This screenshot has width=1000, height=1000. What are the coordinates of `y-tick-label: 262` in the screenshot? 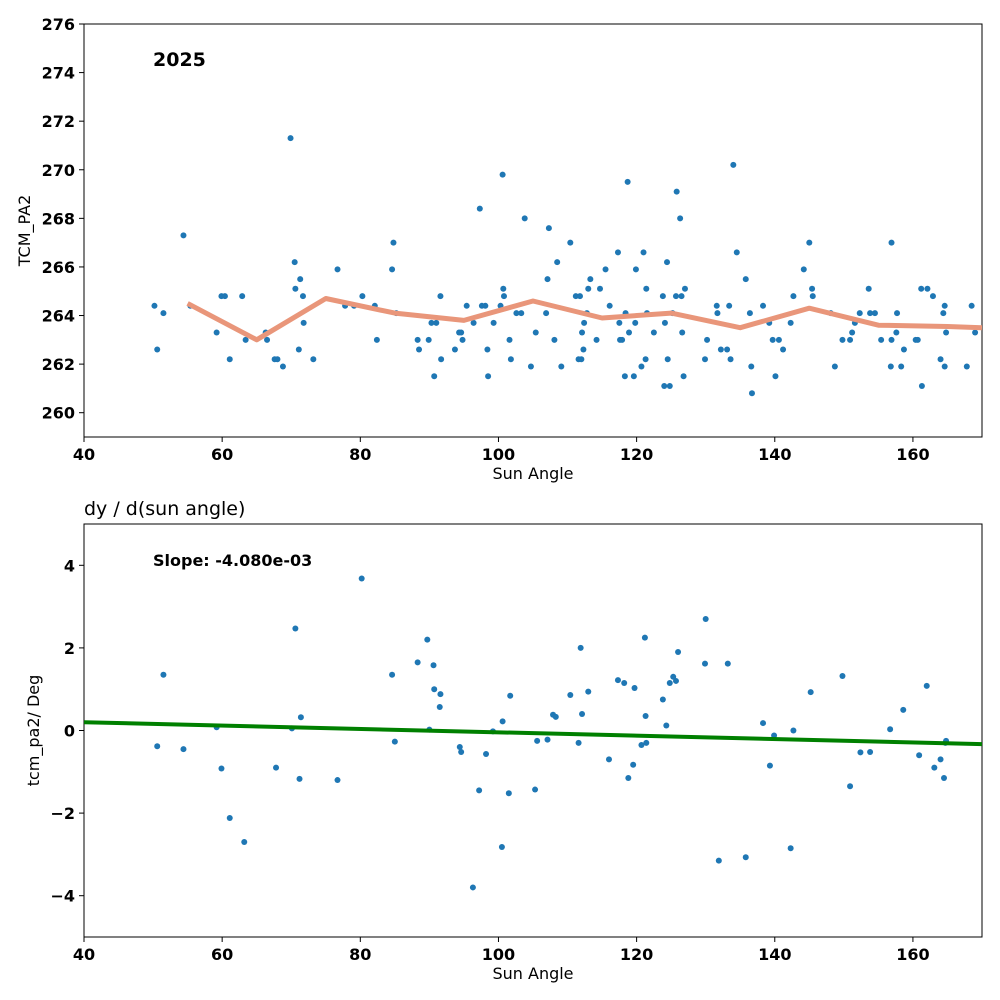 It's located at (58, 364).